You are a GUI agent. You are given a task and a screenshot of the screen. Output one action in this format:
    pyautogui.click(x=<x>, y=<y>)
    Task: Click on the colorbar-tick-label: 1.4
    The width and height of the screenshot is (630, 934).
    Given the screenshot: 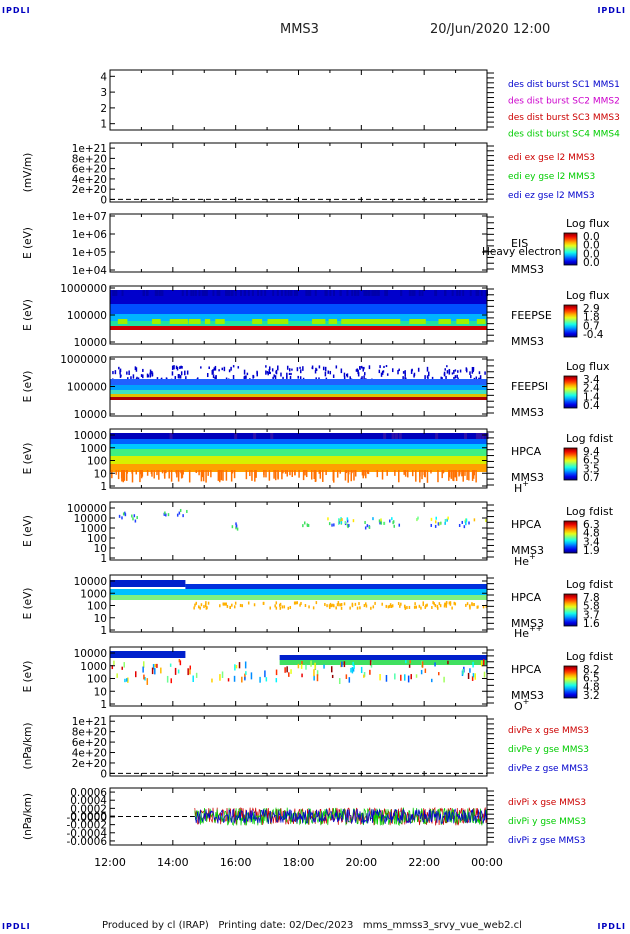 What is the action you would take?
    pyautogui.click(x=591, y=397)
    